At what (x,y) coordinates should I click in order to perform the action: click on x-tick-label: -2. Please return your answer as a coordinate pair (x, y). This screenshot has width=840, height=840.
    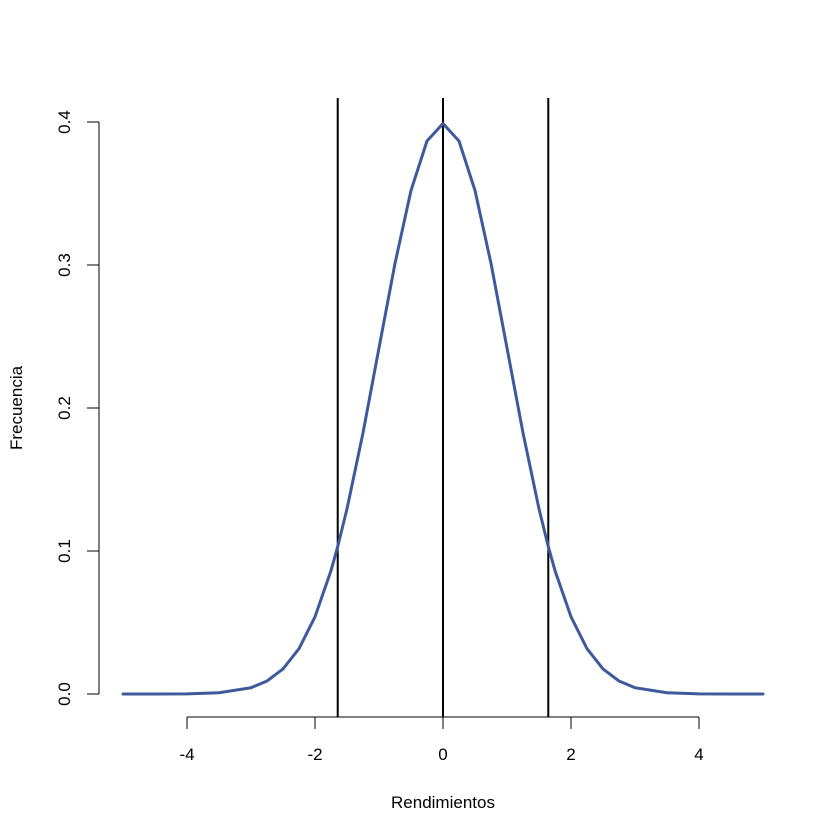
    Looking at the image, I should click on (314, 754).